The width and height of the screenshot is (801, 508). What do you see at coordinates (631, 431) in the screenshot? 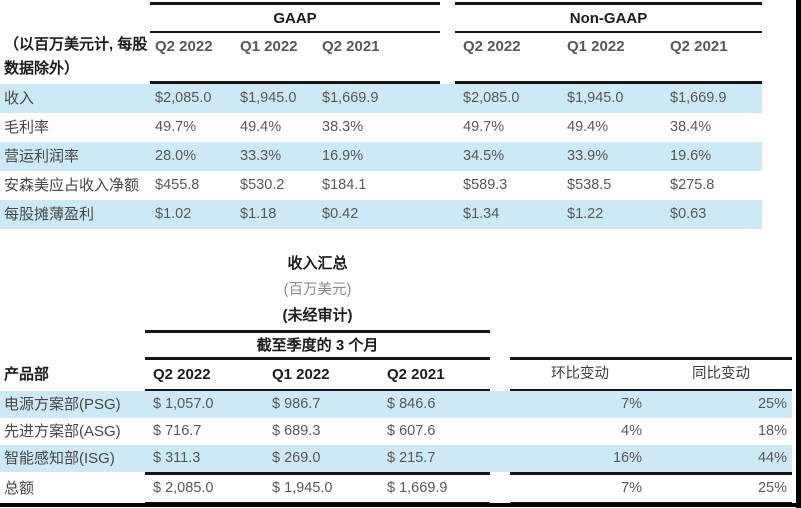
I see `qoq-cell: 4%` at bounding box center [631, 431].